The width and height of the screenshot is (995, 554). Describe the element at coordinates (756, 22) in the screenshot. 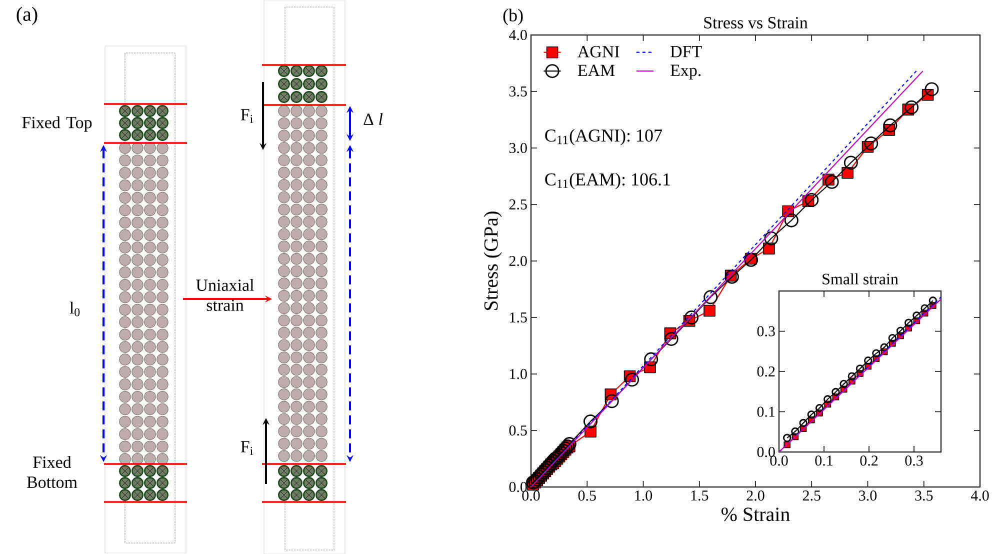

I see `chart-title: Stress vs Strain` at that location.